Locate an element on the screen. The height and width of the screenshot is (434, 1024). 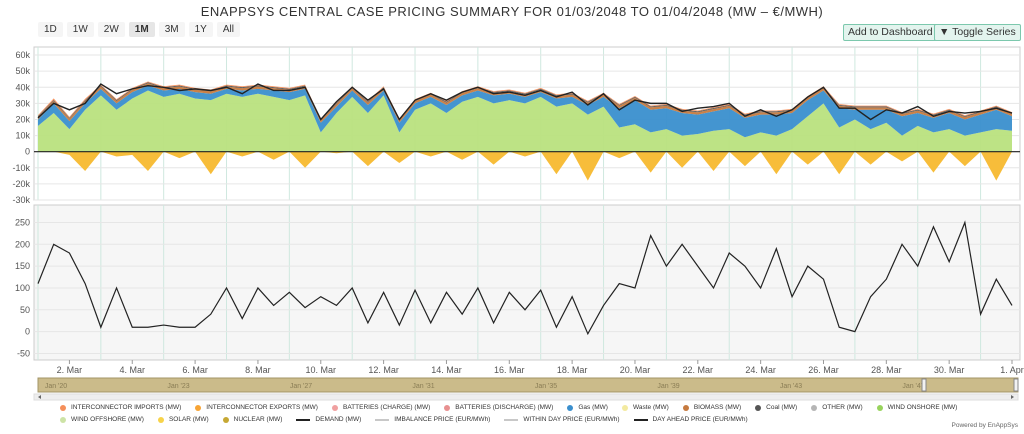
navigator-label: Jan '23 is located at coordinates (178, 386).